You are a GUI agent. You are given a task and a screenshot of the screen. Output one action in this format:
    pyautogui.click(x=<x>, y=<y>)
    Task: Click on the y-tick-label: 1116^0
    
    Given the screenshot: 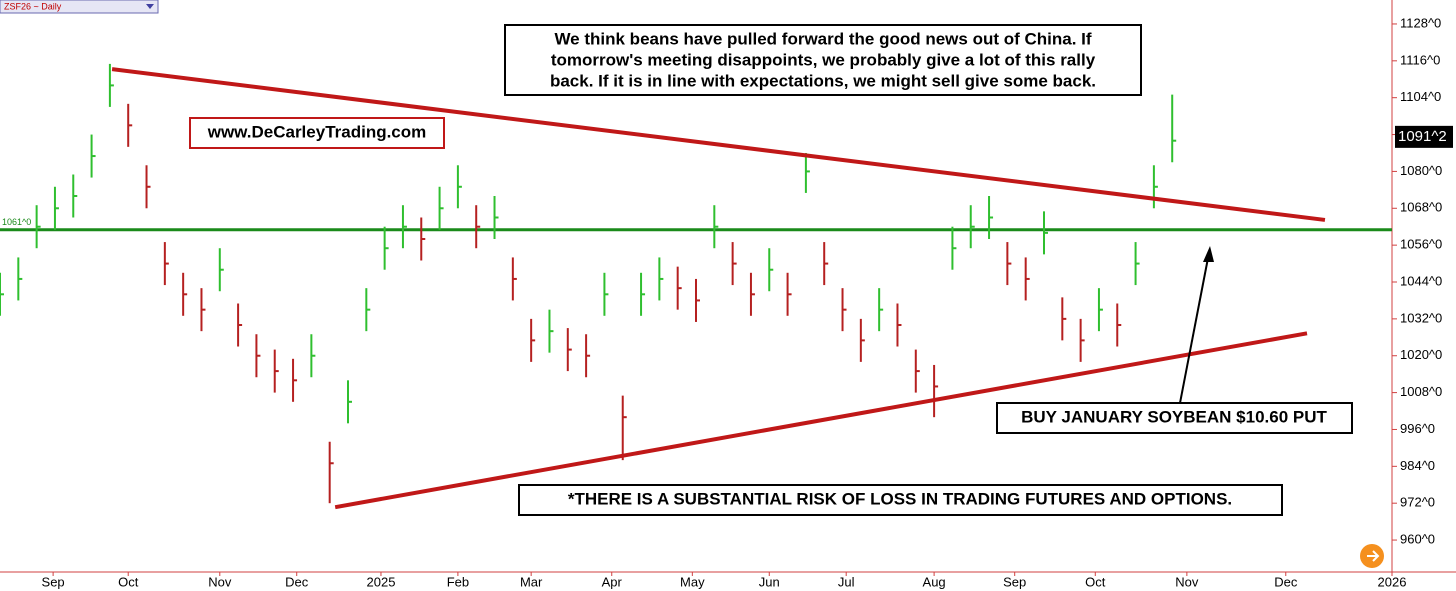 What is the action you would take?
    pyautogui.click(x=1420, y=59)
    